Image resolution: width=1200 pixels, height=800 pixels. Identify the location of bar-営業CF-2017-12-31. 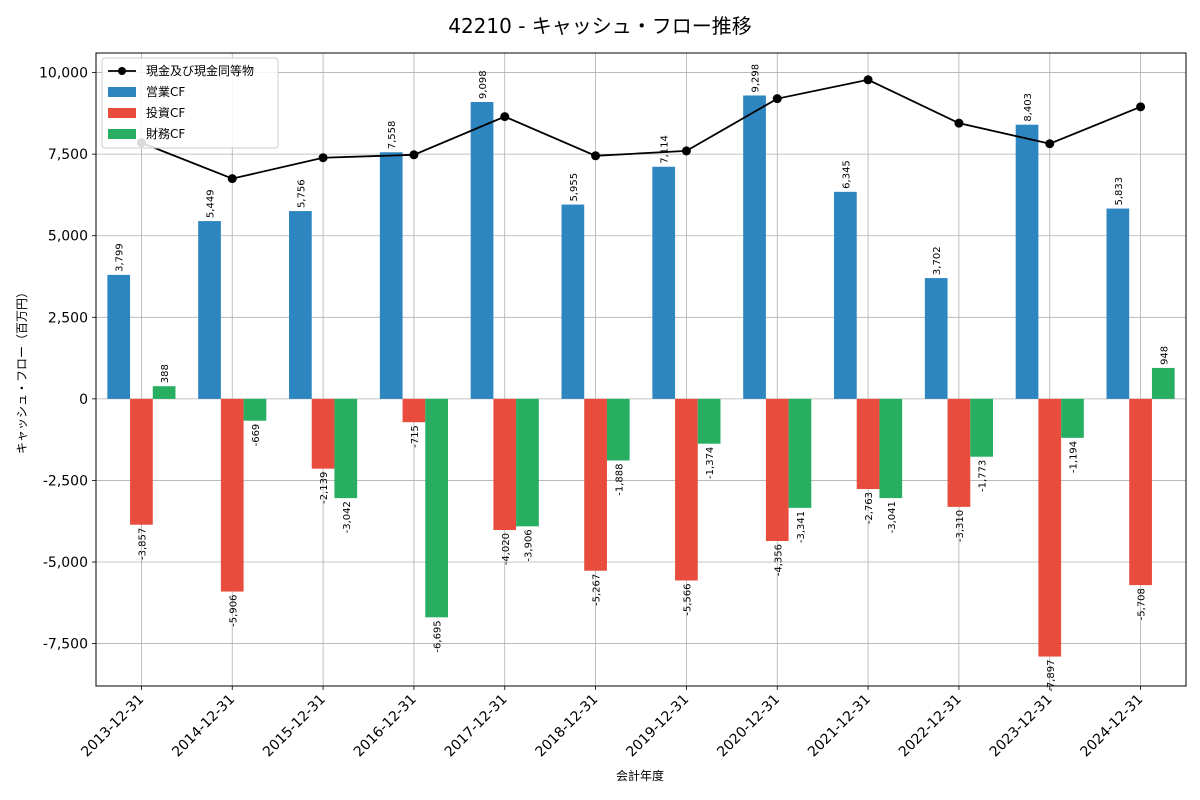
(482, 250).